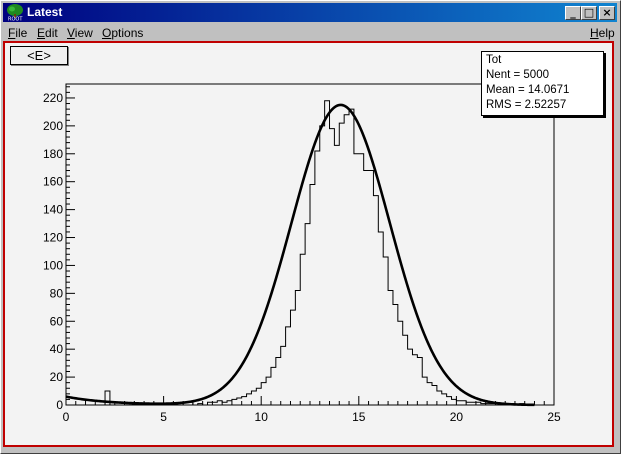  Describe the element at coordinates (53, 265) in the screenshot. I see `y-tick-label: 100` at that location.